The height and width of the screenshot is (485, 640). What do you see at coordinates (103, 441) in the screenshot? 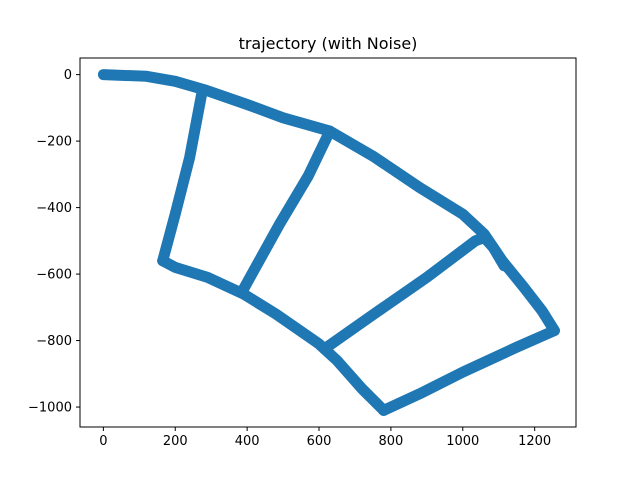
I see `x-tick-label: 0` at bounding box center [103, 441].